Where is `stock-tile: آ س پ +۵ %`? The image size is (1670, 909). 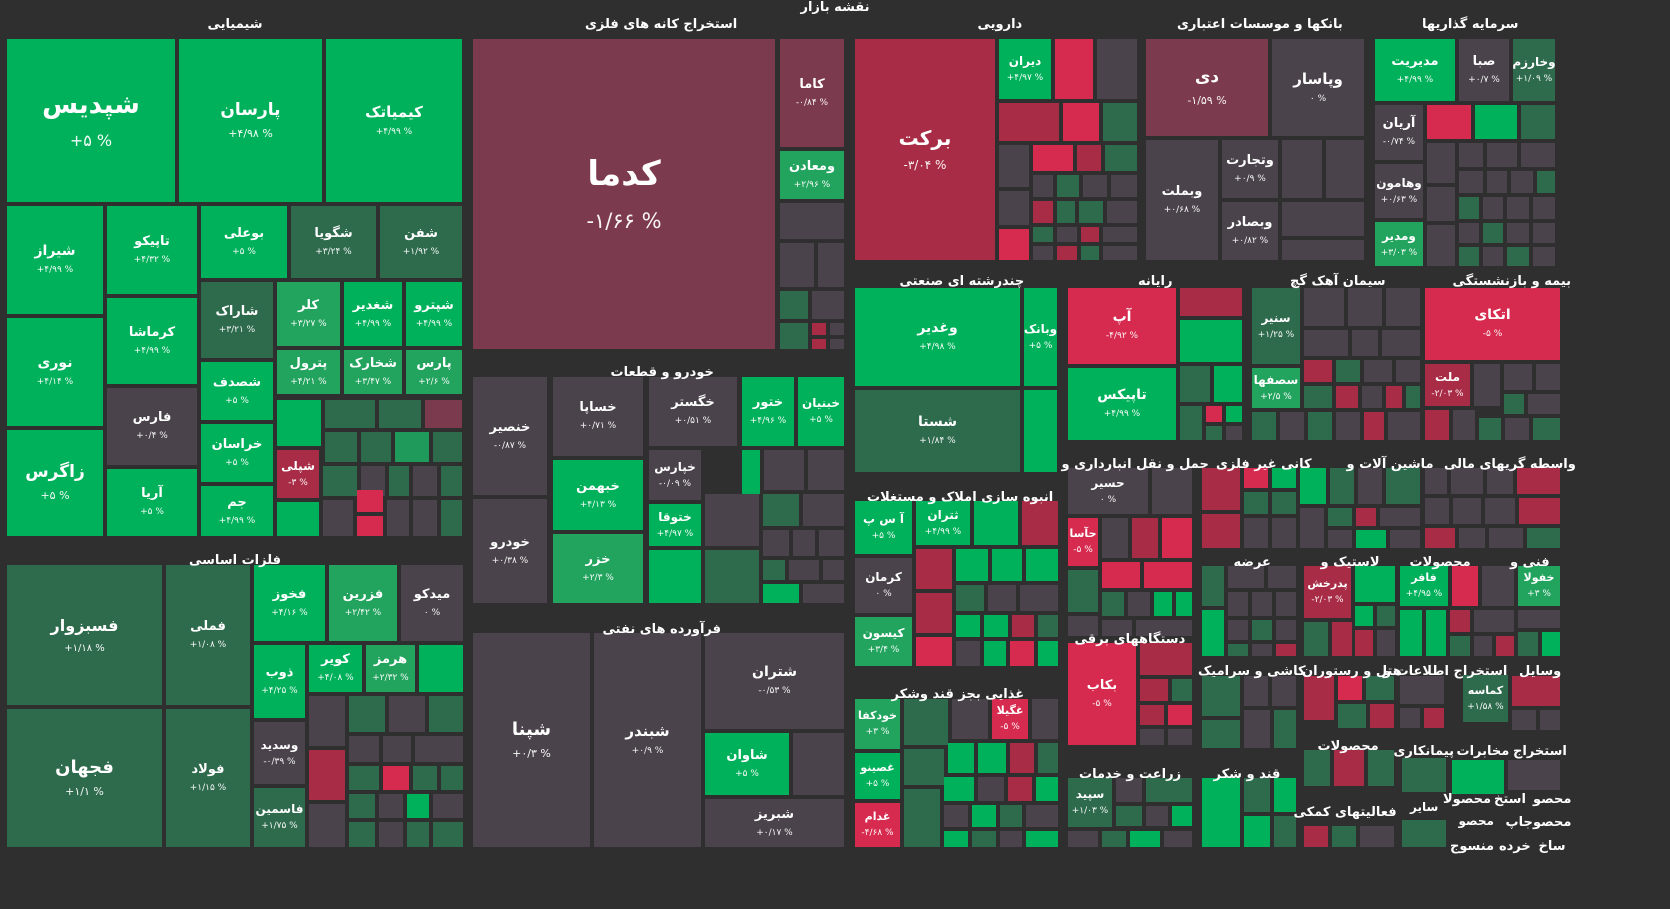 stock-tile: آ س پ +۵ % is located at coordinates (883, 527).